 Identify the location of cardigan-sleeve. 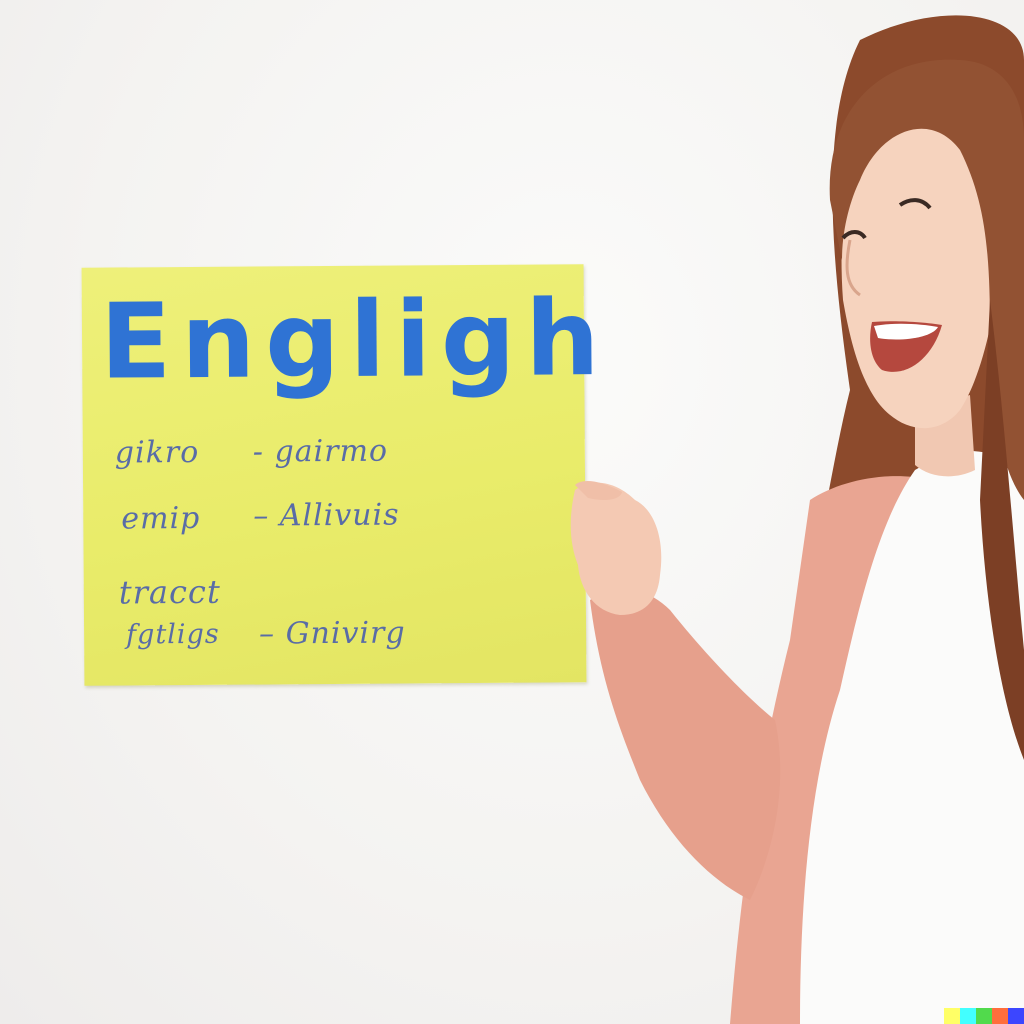
(685, 744).